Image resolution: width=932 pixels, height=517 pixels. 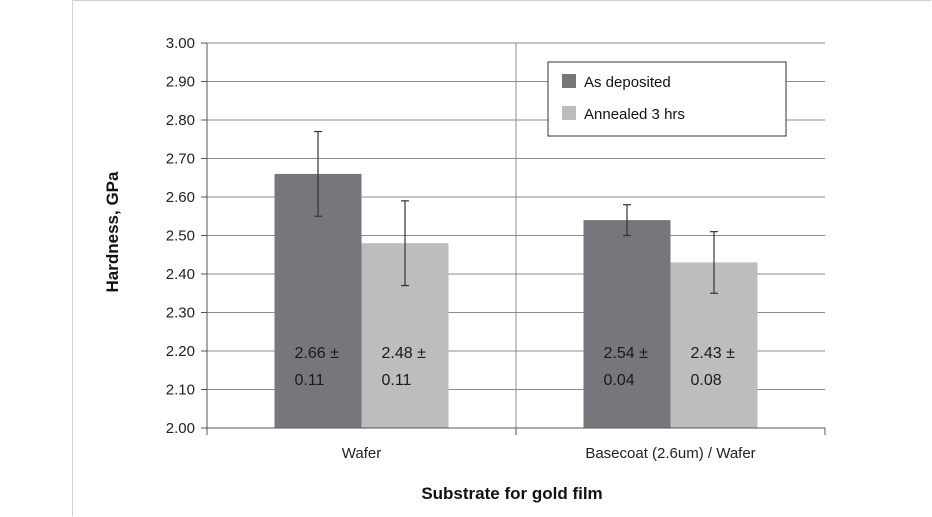 I want to click on data-label: 2.66 ±, so click(x=317, y=353).